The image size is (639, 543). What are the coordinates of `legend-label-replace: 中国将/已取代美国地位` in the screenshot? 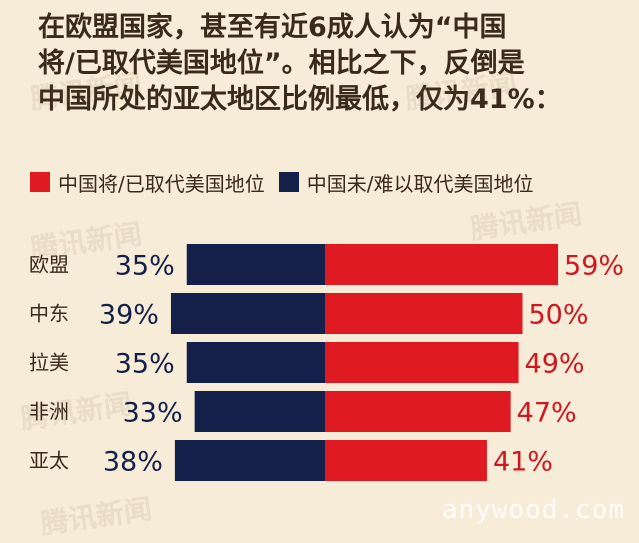 It's located at (161, 183).